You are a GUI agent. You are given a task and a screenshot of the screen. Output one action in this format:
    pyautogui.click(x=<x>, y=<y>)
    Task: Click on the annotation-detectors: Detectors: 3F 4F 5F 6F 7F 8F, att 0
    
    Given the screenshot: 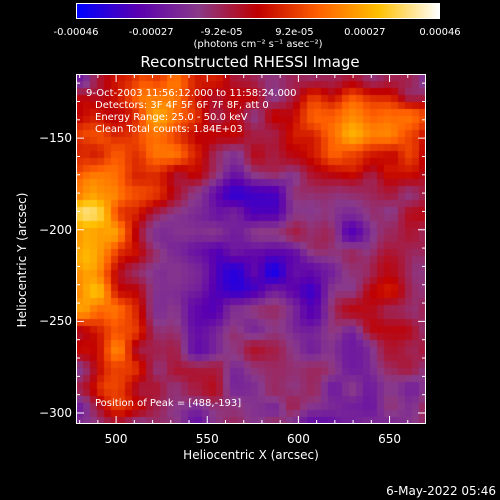 What is the action you would take?
    pyautogui.click(x=182, y=105)
    